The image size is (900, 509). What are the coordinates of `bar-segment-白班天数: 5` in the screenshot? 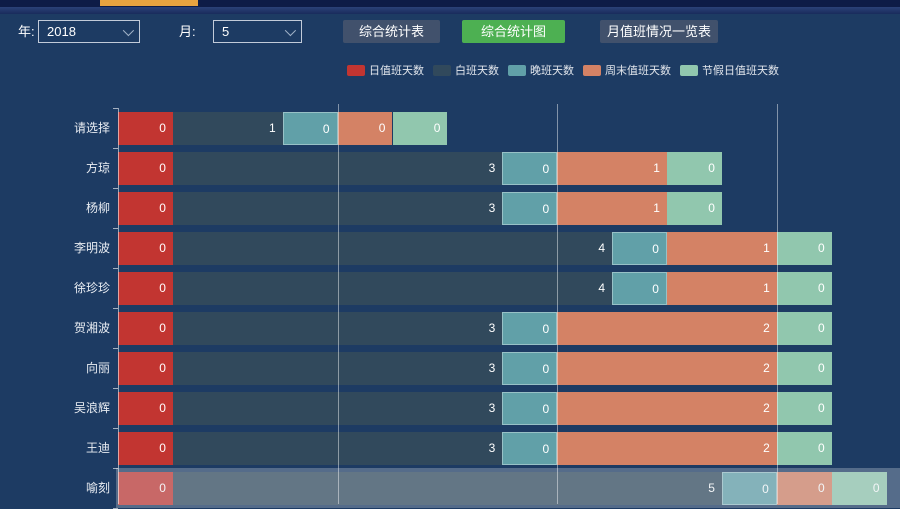 It's located at (447, 488).